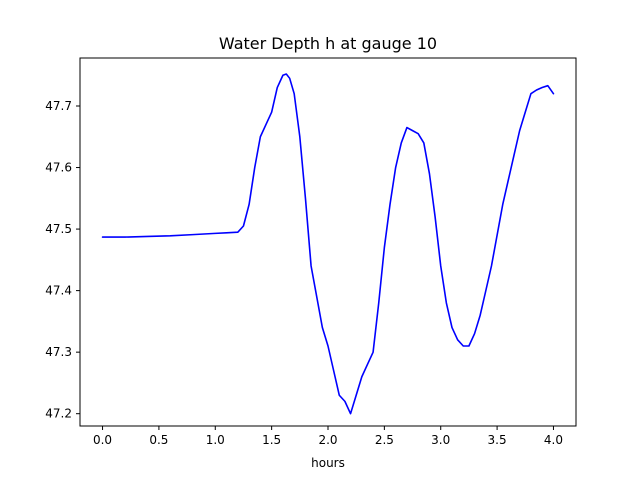  Describe the element at coordinates (328, 43) in the screenshot. I see `chart-title: Water Depth h at gauge 10` at that location.